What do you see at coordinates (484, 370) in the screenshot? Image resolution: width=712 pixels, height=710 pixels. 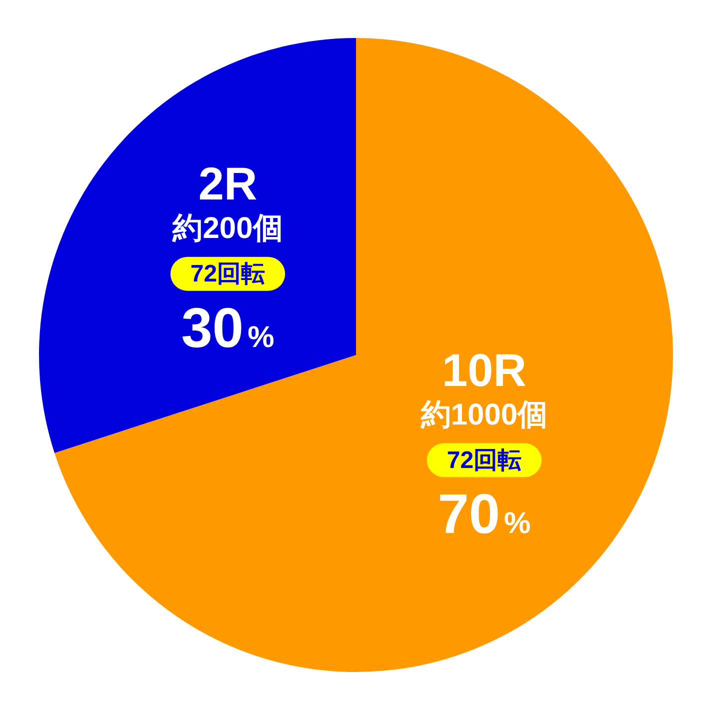 I see `slice-label: 10R` at bounding box center [484, 370].